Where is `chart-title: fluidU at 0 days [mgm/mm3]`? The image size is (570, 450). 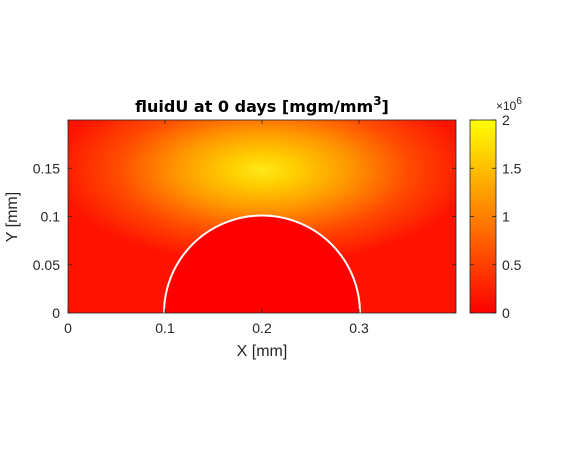 chart-title: fluidU at 0 days [mgm/mm3] is located at coordinates (262, 105).